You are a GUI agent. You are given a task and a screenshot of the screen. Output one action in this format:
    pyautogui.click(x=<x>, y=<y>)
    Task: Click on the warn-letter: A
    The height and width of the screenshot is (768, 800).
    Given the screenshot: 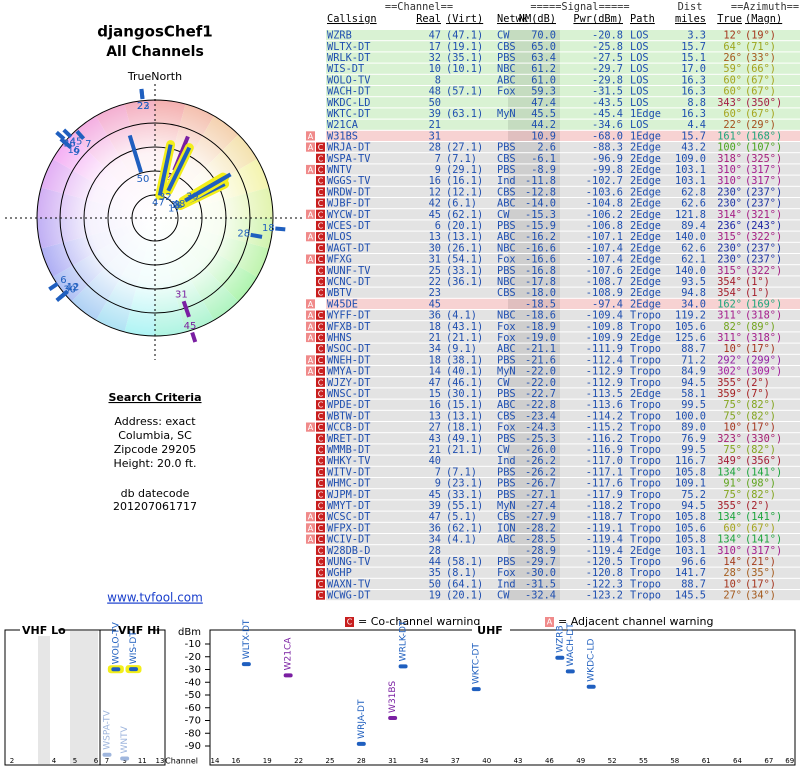 What is the action you would take?
    pyautogui.click(x=311, y=427)
    